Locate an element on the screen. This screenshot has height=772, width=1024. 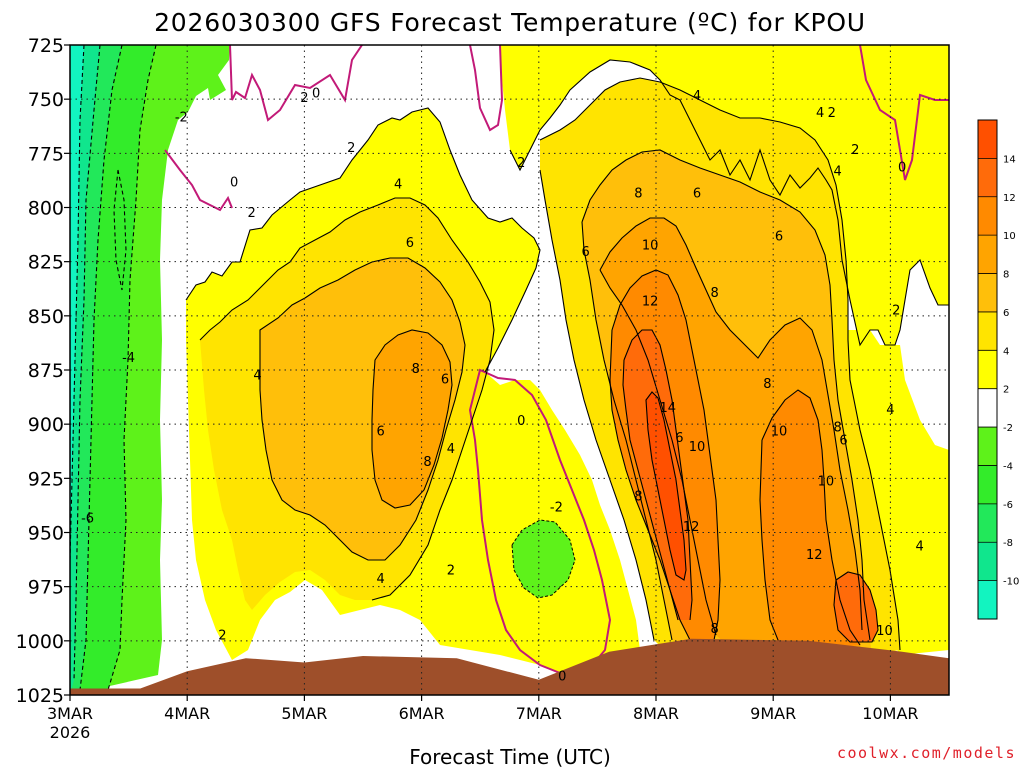
contour-label: 14 is located at coordinates (667, 408).